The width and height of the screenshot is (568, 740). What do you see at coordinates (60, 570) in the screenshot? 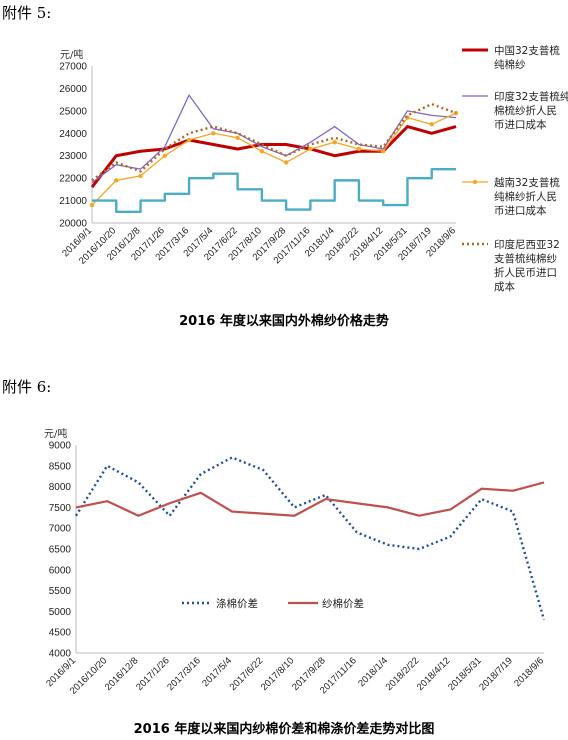
I see `y-tick-label: 6000` at bounding box center [60, 570].